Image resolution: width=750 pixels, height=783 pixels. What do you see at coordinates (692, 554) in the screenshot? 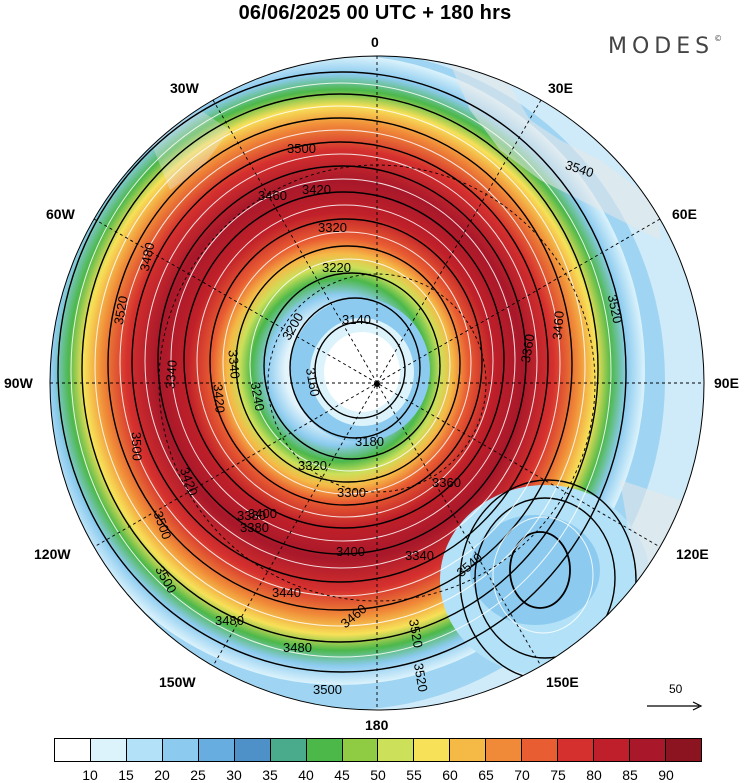
I see `lon-label-120e: 120E` at bounding box center [692, 554].